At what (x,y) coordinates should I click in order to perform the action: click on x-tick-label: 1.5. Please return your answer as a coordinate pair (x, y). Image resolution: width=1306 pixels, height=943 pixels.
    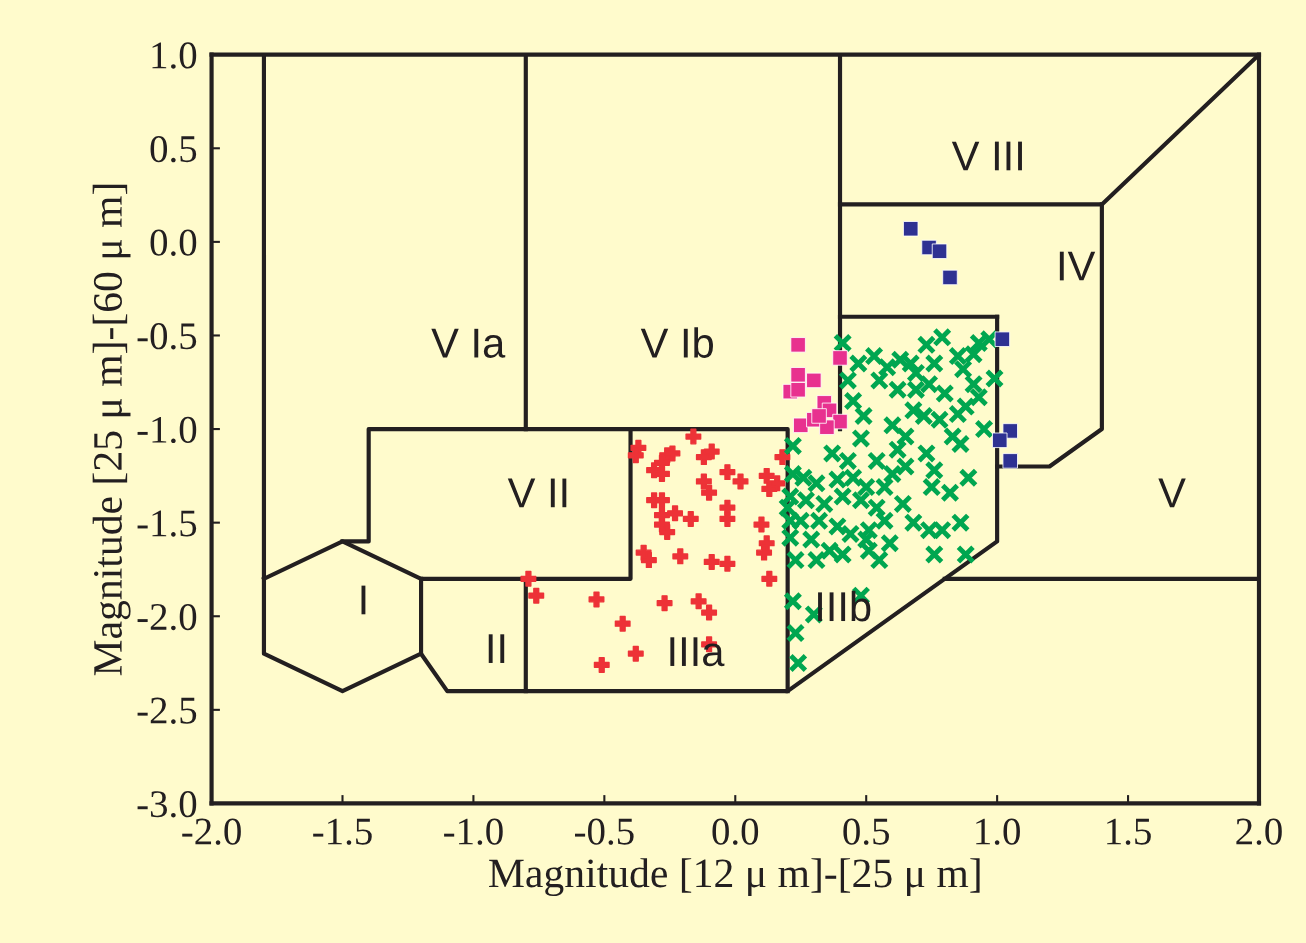
    Looking at the image, I should click on (1129, 831).